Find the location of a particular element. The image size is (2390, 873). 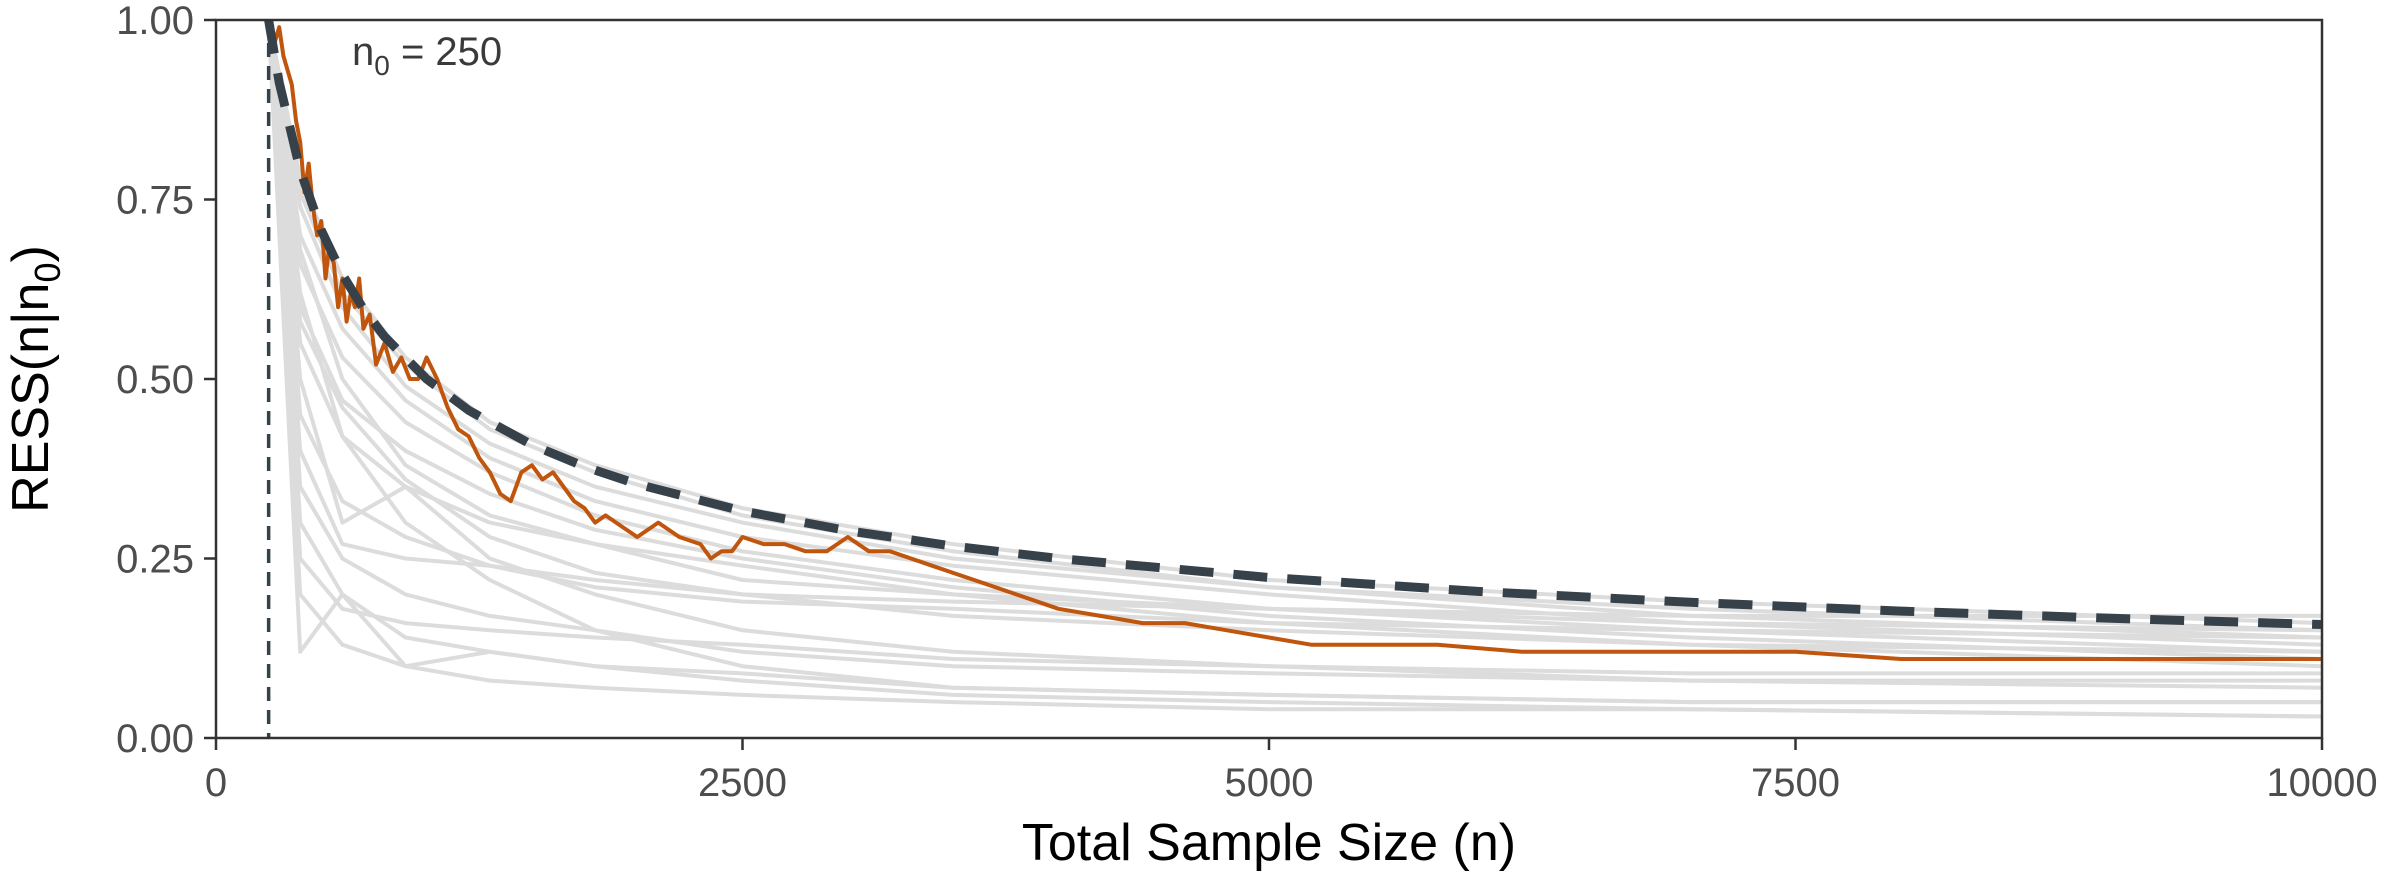

y-tick-label: 0.00 is located at coordinates (155, 739).